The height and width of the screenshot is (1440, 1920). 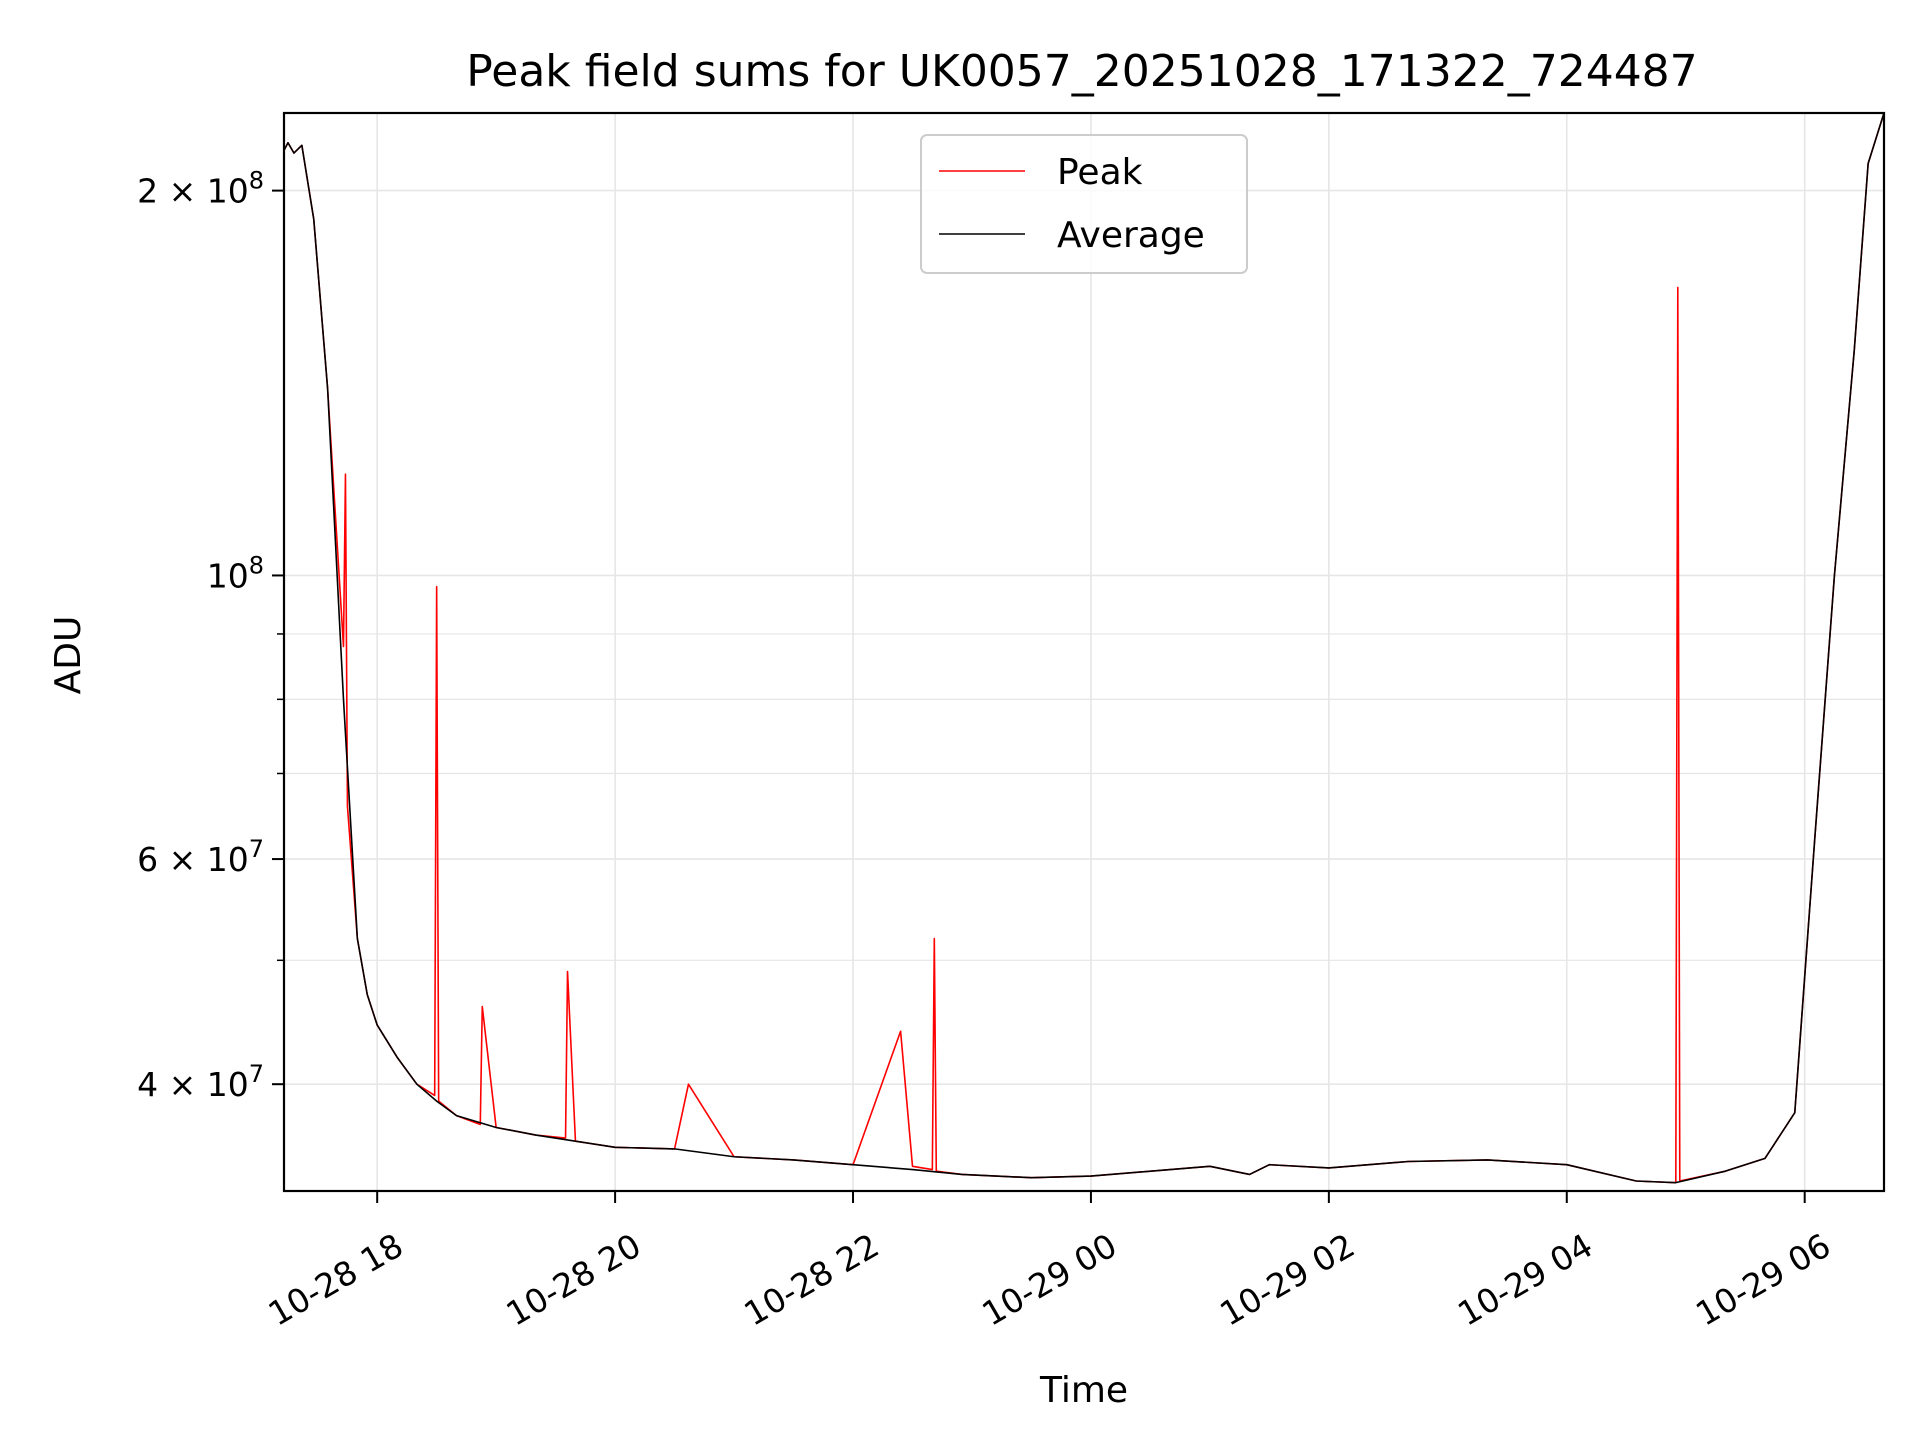 I want to click on y-axis-label: ADU, so click(x=68, y=655).